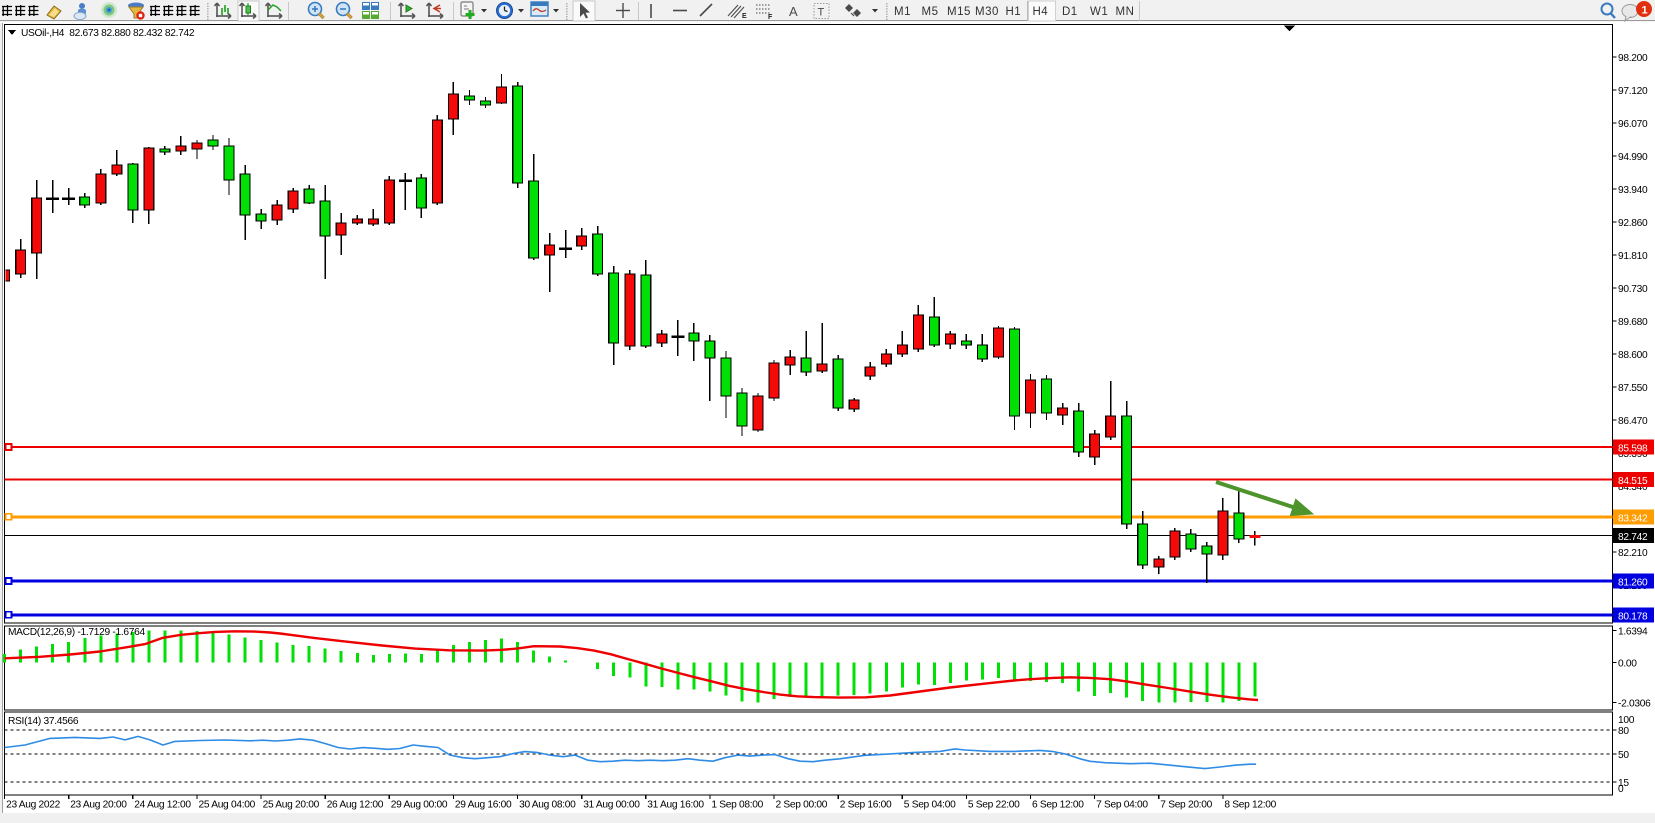  What do you see at coordinates (1633, 124) in the screenshot?
I see `svg-text: 96.070` at bounding box center [1633, 124].